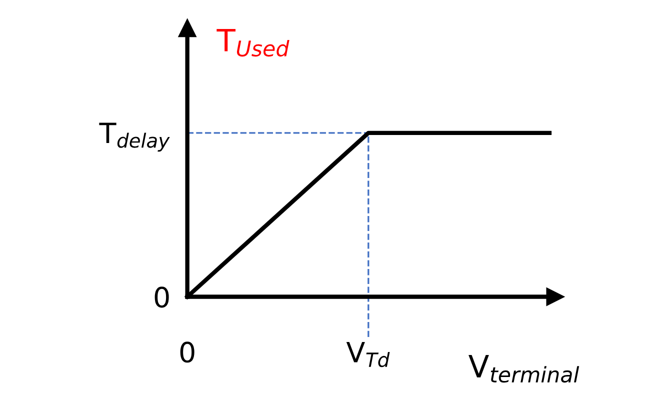 The height and width of the screenshot is (401, 669). What do you see at coordinates (134, 137) in the screenshot?
I see `ref-line-label: T$_{delay}$` at bounding box center [134, 137].